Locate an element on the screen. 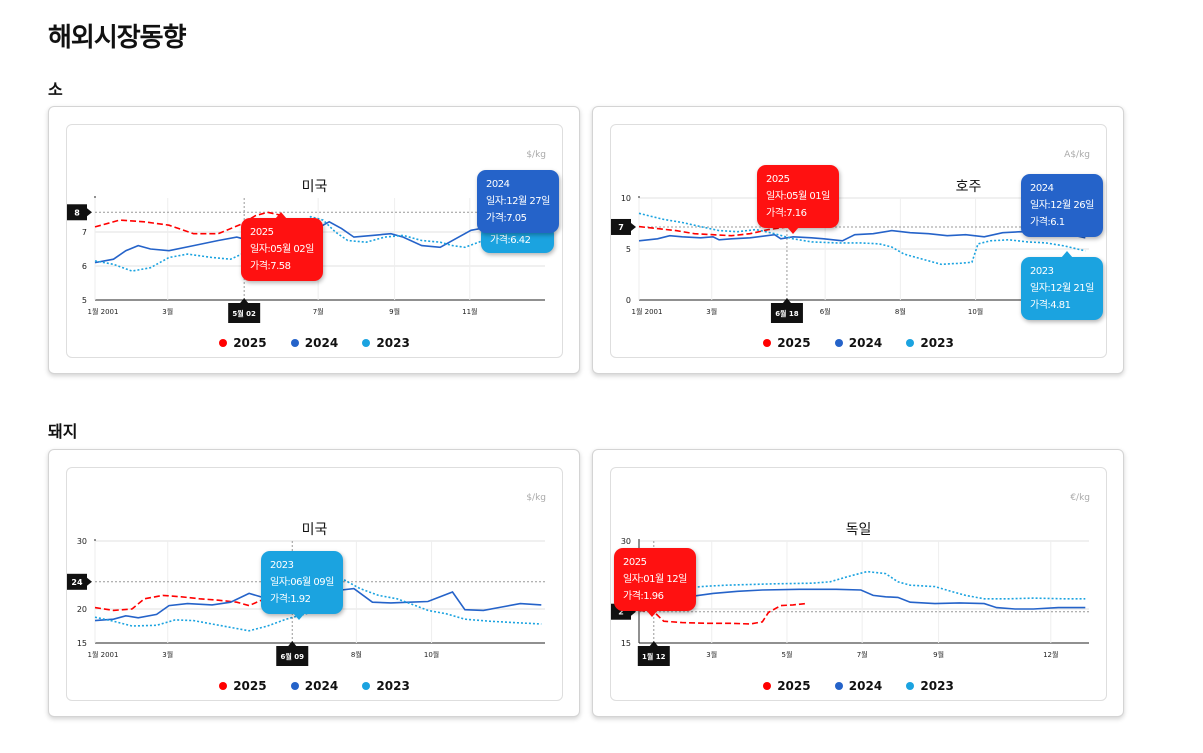 The image size is (1203, 753). tooltip-date: 일자:05월 01일 is located at coordinates (798, 196).